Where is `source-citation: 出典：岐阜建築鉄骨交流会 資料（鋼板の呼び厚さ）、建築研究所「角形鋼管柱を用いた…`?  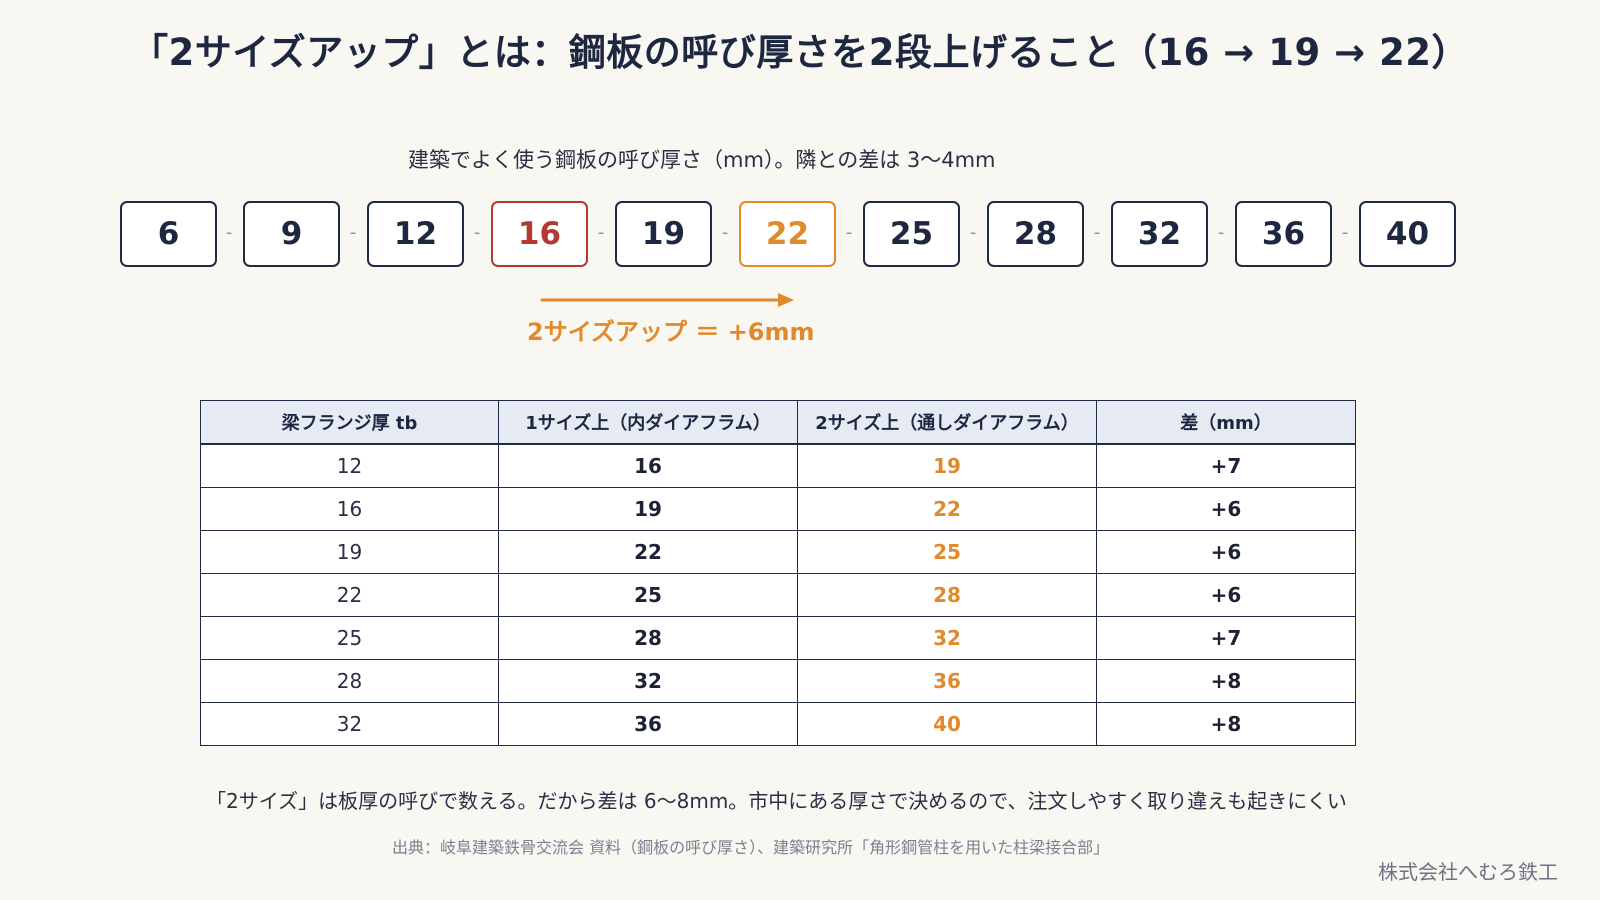 source-citation: 出典：岐阜建築鉄骨交流会 資料（鋼板の呼び厚さ）、建築研究所「角形鋼管柱を用いた… is located at coordinates (751, 847).